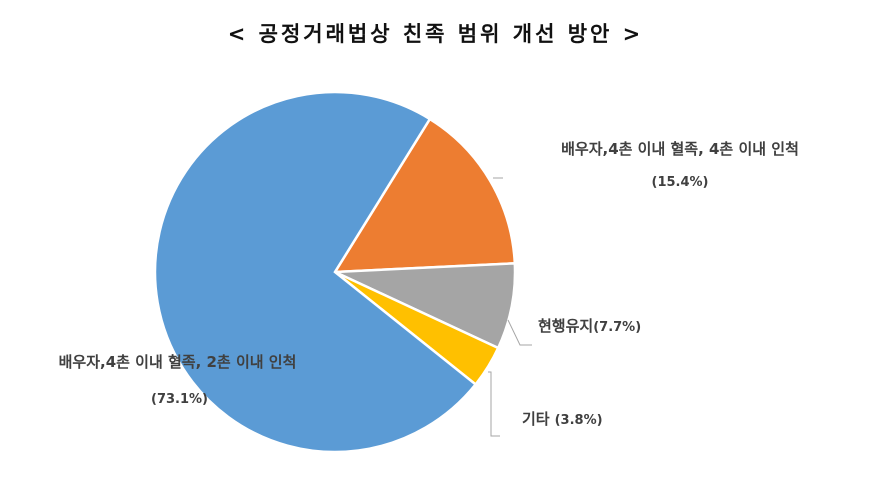 This screenshot has width=871, height=485. Describe the element at coordinates (566, 326) in the screenshot. I see `category-label: 현행유지` at that location.